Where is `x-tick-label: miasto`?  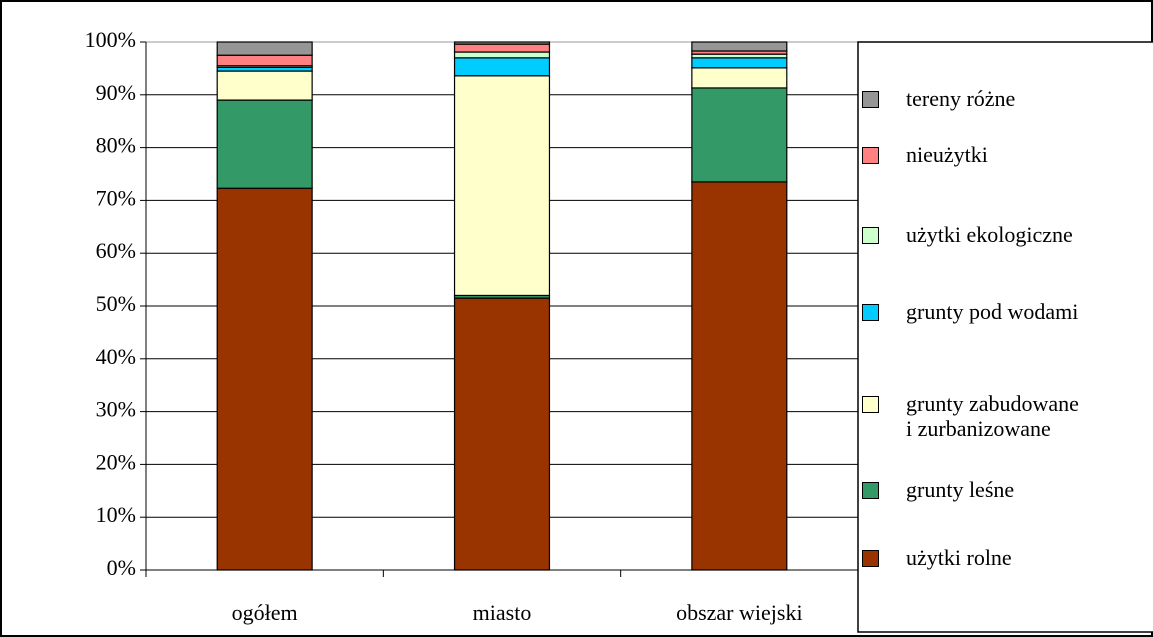 x-tick-label: miasto is located at coordinates (502, 612).